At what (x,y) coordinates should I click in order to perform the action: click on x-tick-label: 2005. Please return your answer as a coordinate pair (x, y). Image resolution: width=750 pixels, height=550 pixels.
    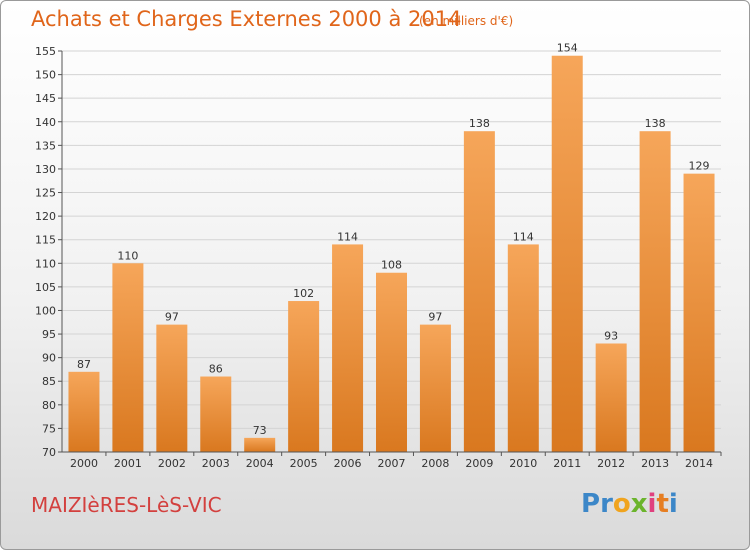
    Looking at the image, I should click on (304, 463).